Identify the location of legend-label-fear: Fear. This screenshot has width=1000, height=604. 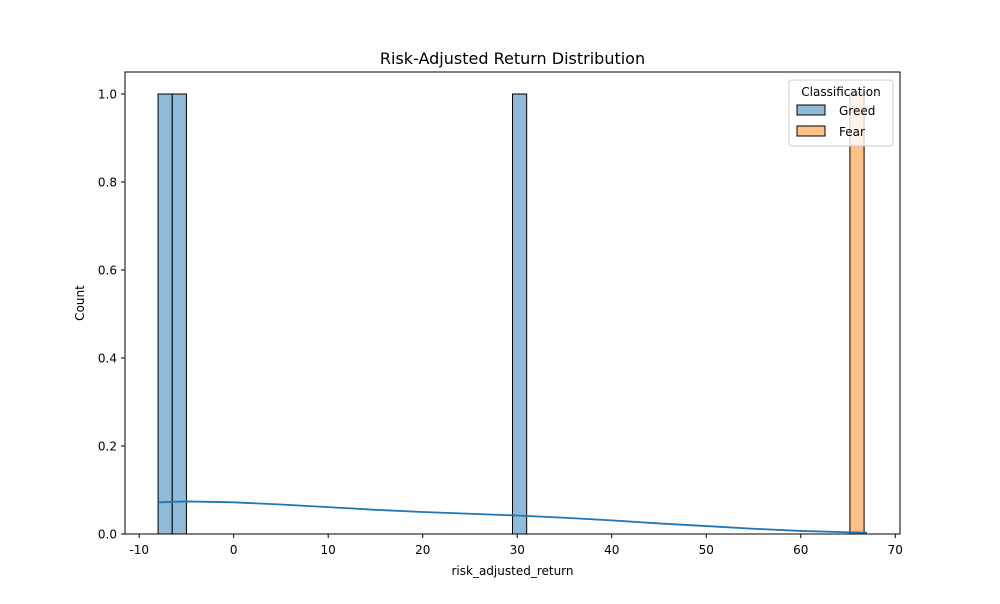
(852, 132).